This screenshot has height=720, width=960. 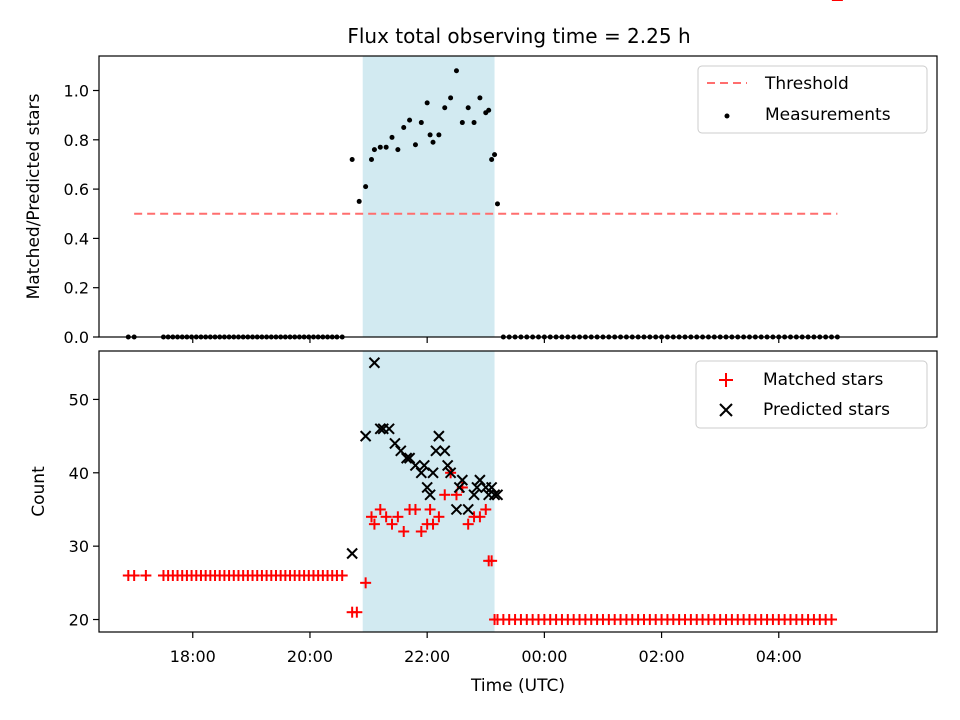 I want to click on count-x-ticks: 18:00 20:00 22:00 00:00 02:00 04:00, so click(x=486, y=649).